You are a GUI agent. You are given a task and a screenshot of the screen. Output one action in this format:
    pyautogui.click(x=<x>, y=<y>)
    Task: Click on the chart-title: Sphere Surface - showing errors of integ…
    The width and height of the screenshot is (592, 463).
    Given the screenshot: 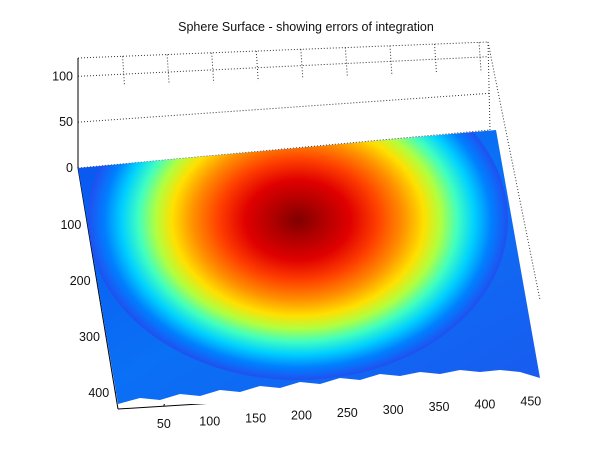 What is the action you would take?
    pyautogui.click(x=306, y=27)
    